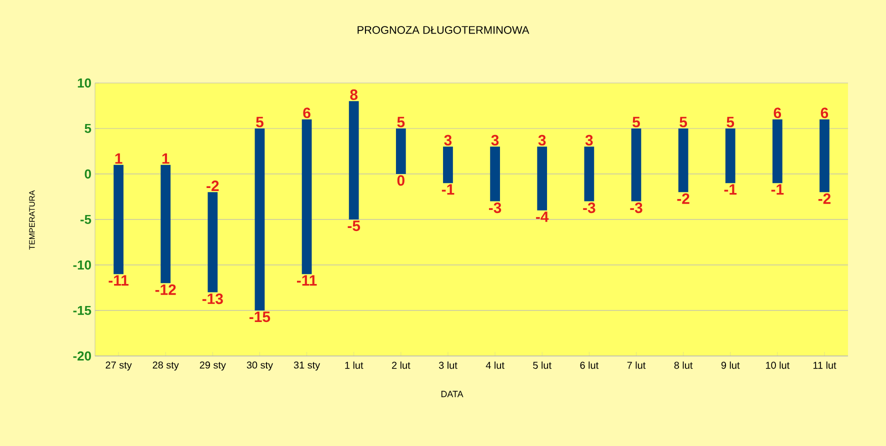 This screenshot has height=446, width=886. What do you see at coordinates (82, 310) in the screenshot?
I see `y-tick-label: -15` at bounding box center [82, 310].